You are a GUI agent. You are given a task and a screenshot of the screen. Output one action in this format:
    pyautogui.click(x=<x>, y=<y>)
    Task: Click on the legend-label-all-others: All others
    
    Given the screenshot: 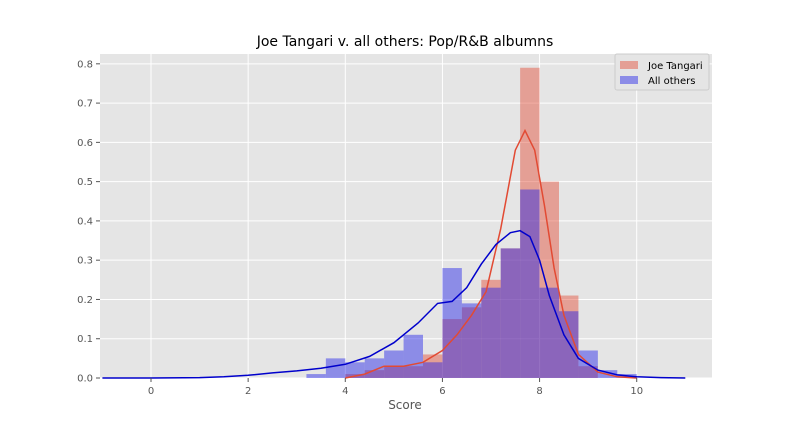 What is the action you would take?
    pyautogui.click(x=671, y=81)
    